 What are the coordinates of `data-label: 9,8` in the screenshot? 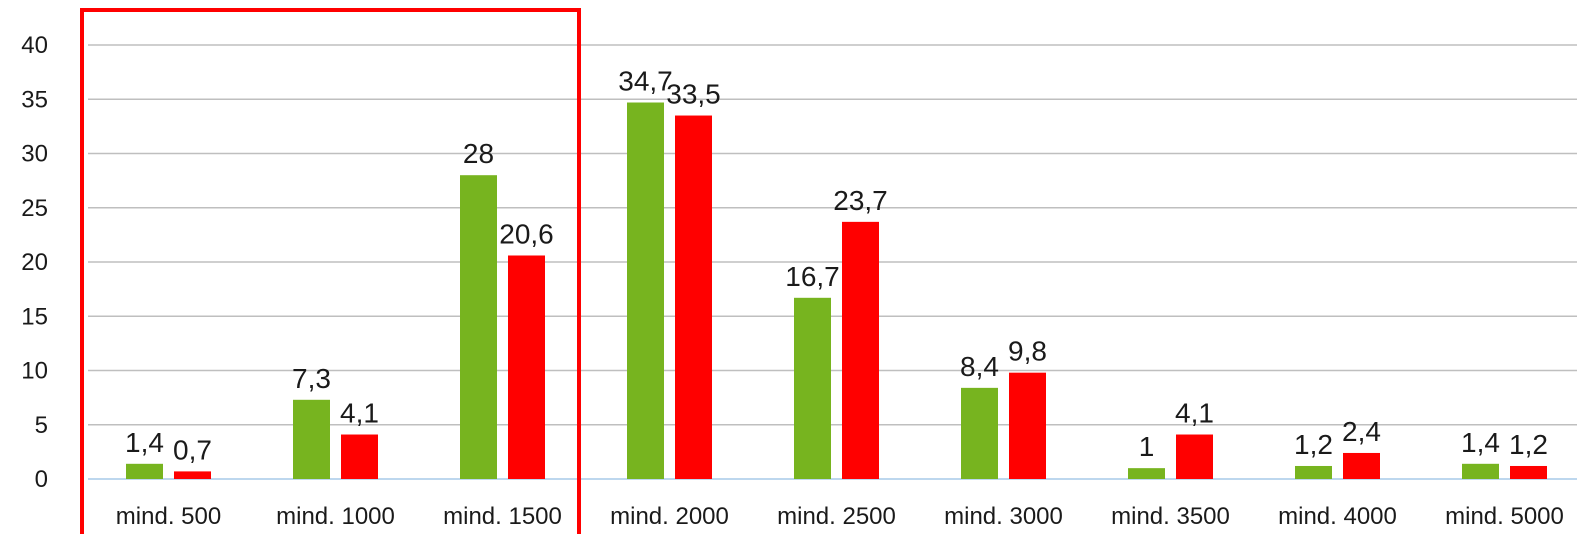 It's located at (1027, 351).